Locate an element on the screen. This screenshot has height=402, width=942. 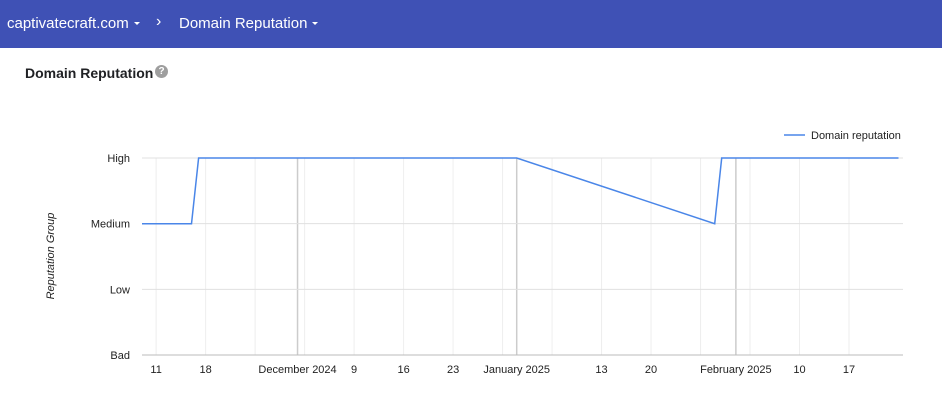
x-tick-label: 20 is located at coordinates (651, 370).